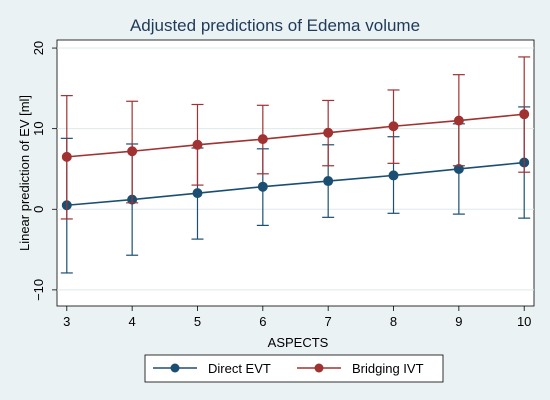 Image resolution: width=550 pixels, height=400 pixels. What do you see at coordinates (458, 321) in the screenshot?
I see `x-tick-label: 9` at bounding box center [458, 321].